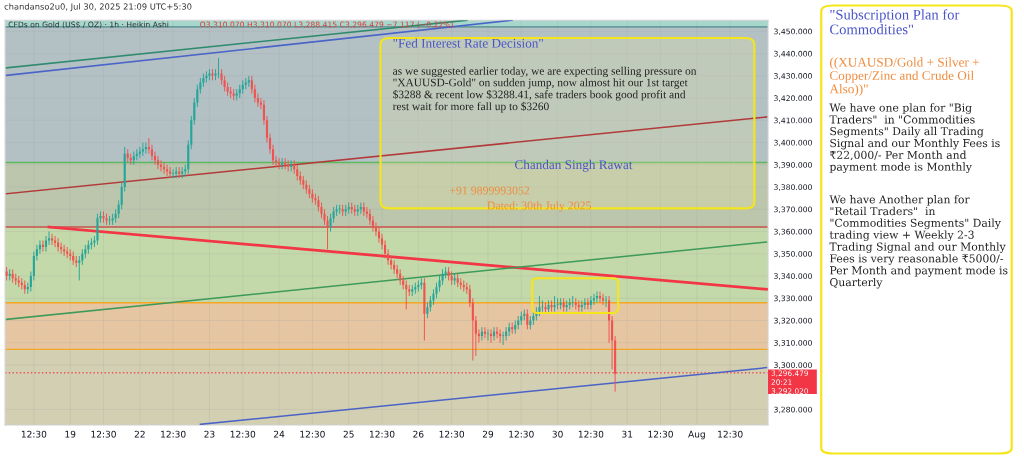 The image size is (1024, 459). Describe the element at coordinates (348, 434) in the screenshot. I see `x-tick-label: 25` at that location.